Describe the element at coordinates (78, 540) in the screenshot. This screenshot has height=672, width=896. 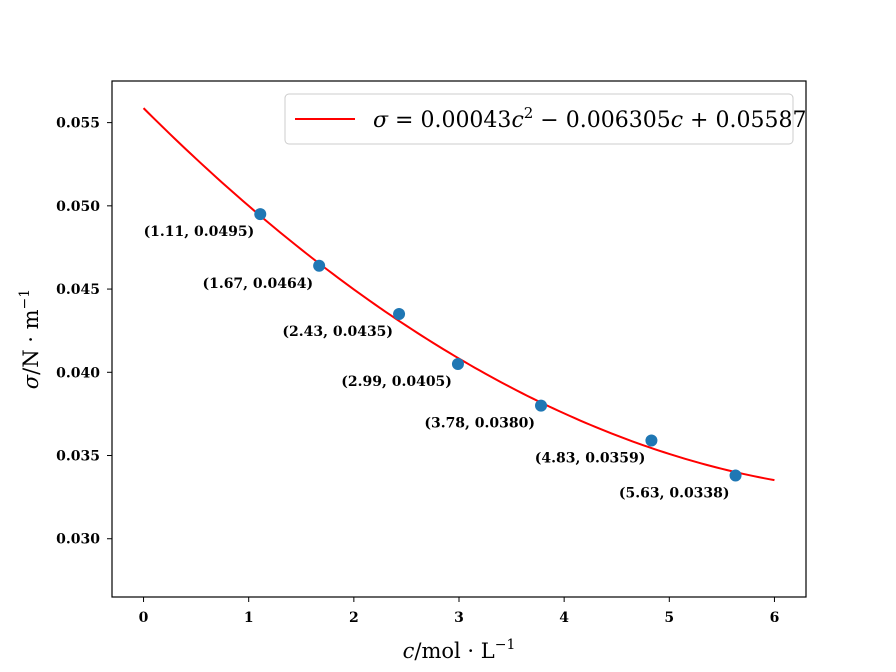
I see `y-tick-label: 0.030` at that location.